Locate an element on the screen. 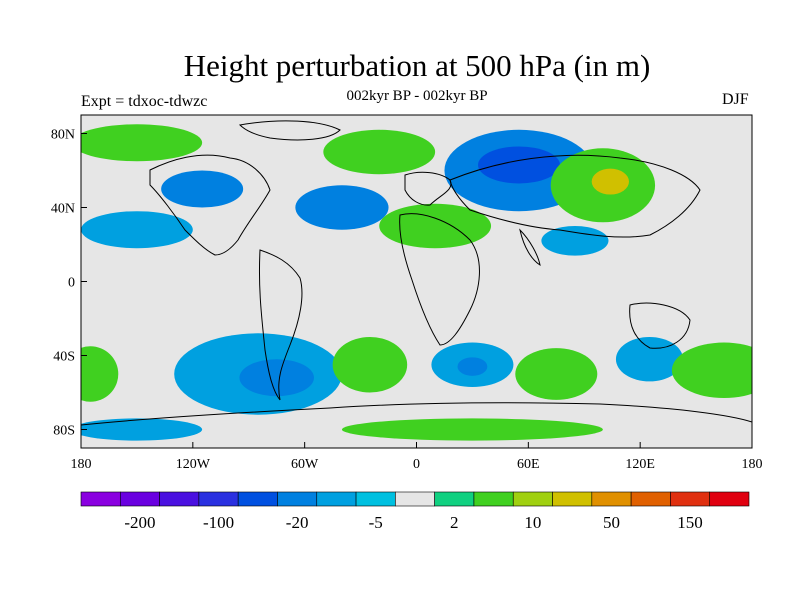 The height and width of the screenshot is (600, 800). contour-arctic-high-west is located at coordinates (142, 143).